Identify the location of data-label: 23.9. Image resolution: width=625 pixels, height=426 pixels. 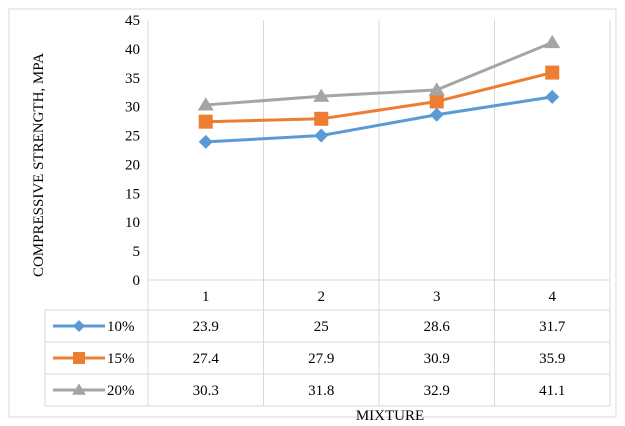
(206, 327).